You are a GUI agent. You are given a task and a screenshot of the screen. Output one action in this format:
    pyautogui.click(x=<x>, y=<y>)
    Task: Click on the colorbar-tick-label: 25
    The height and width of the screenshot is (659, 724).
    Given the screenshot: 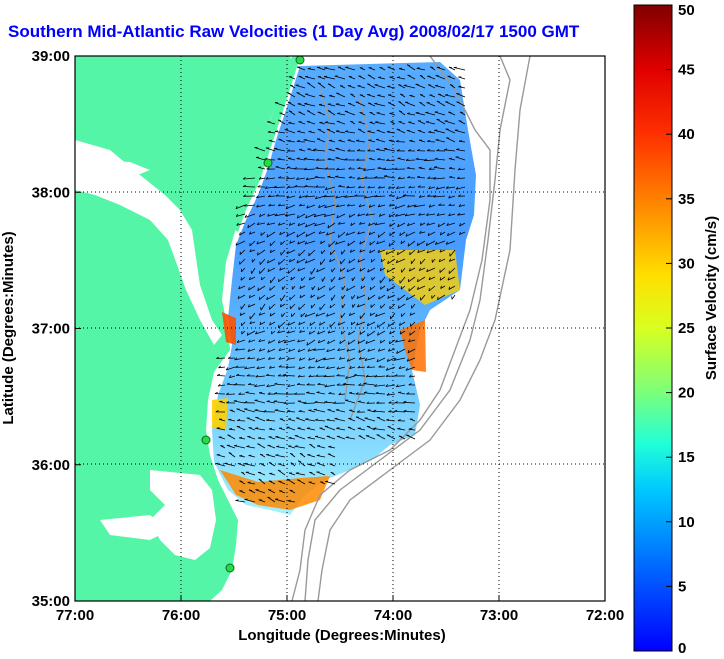 What is the action you would take?
    pyautogui.click(x=686, y=328)
    